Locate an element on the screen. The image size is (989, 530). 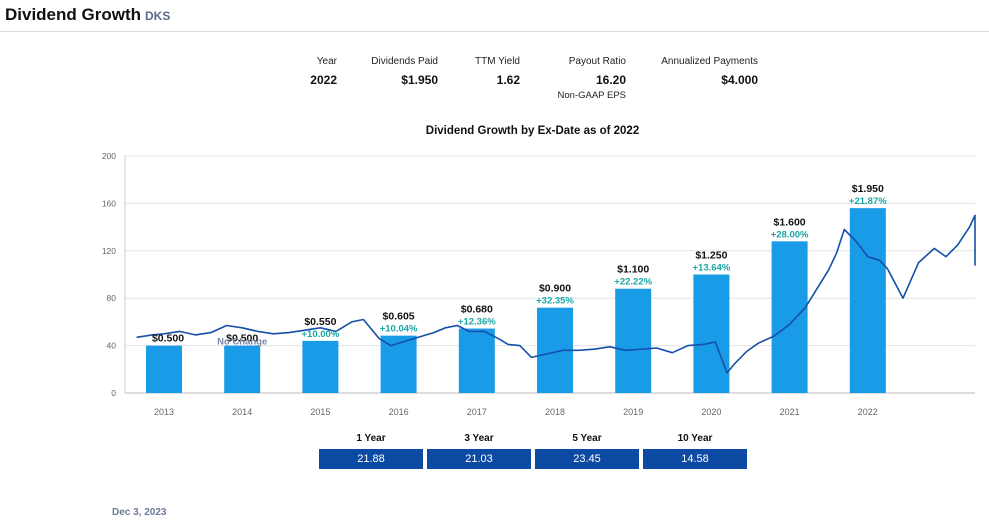
x-tick-label: 2015 is located at coordinates (320, 412).